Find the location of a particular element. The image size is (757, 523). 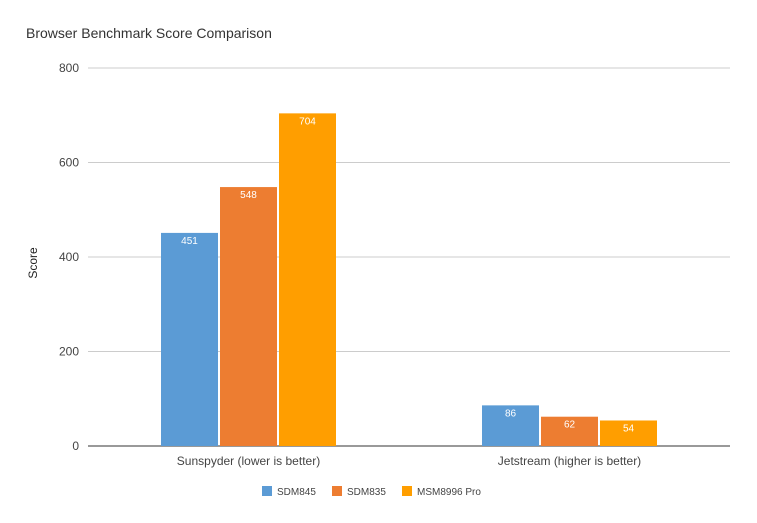

legend-entry: MSM8996 Pro is located at coordinates (449, 492).